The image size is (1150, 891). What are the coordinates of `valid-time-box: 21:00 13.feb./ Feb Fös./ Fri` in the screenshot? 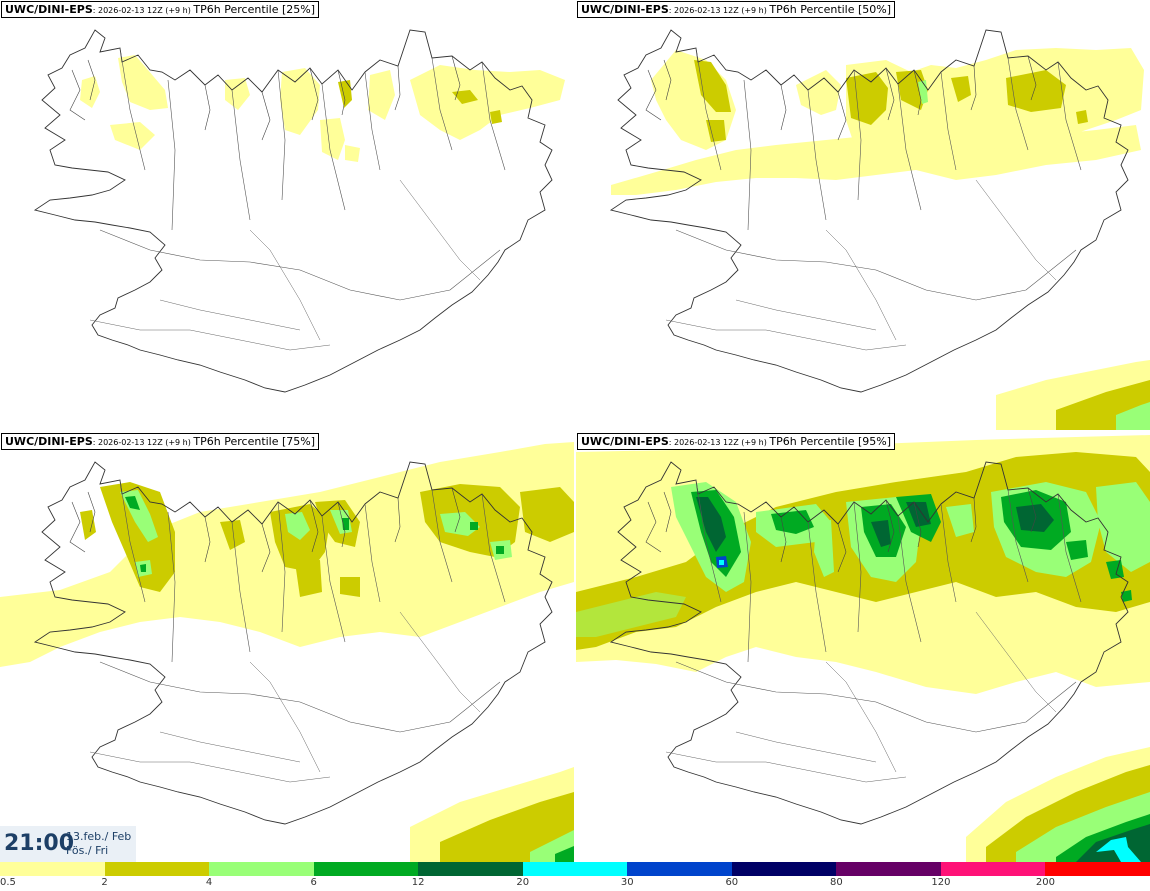 It's located at (68, 844).